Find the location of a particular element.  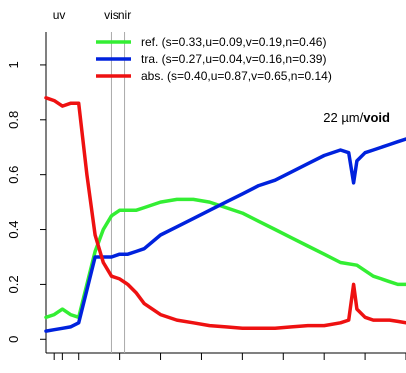

y-tick-label: 1 is located at coordinates (13, 64).